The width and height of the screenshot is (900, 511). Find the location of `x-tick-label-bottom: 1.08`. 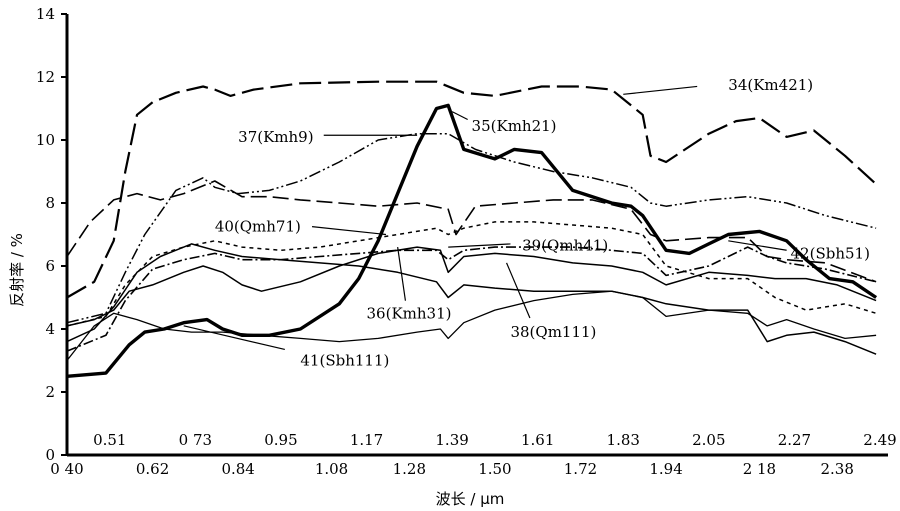

x-tick-label-bottom: 1.08 is located at coordinates (331, 469).